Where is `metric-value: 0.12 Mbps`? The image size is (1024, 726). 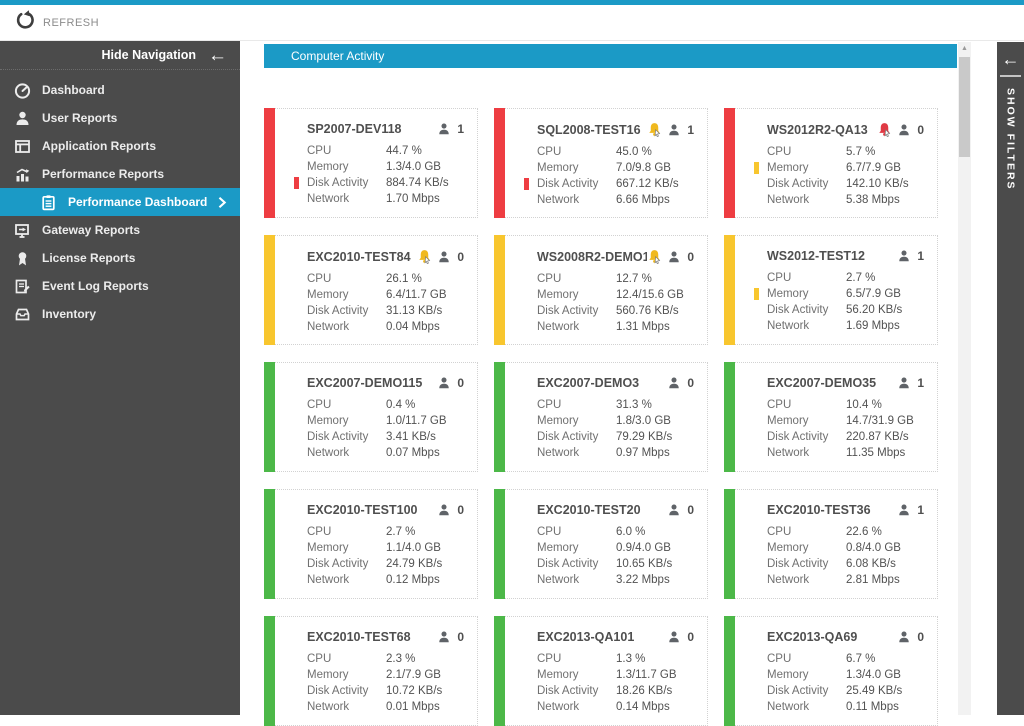 metric-value: 0.12 Mbps is located at coordinates (413, 580).